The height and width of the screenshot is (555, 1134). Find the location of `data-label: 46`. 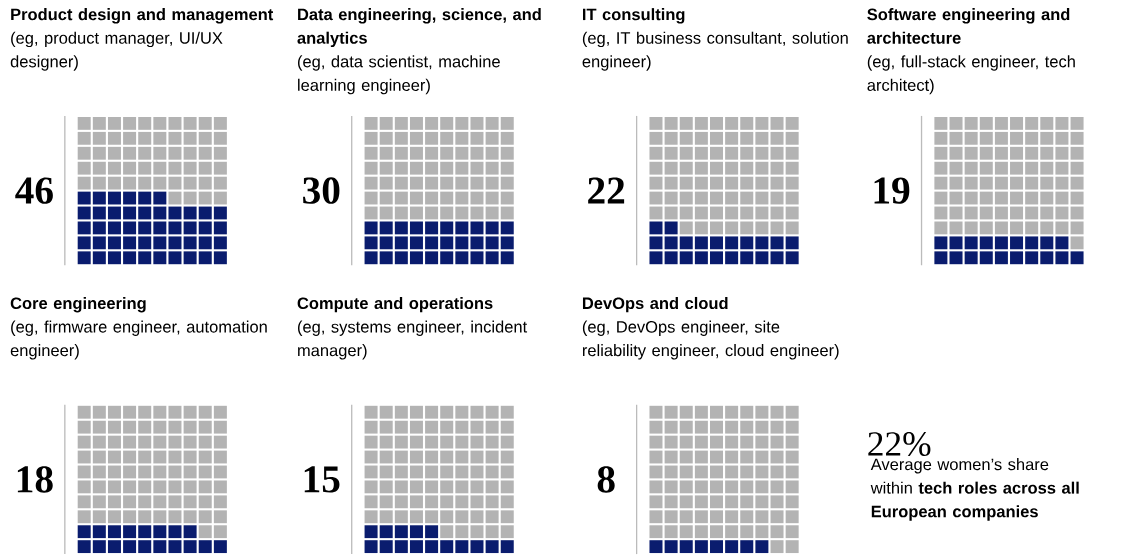

data-label: 46 is located at coordinates (34, 190).